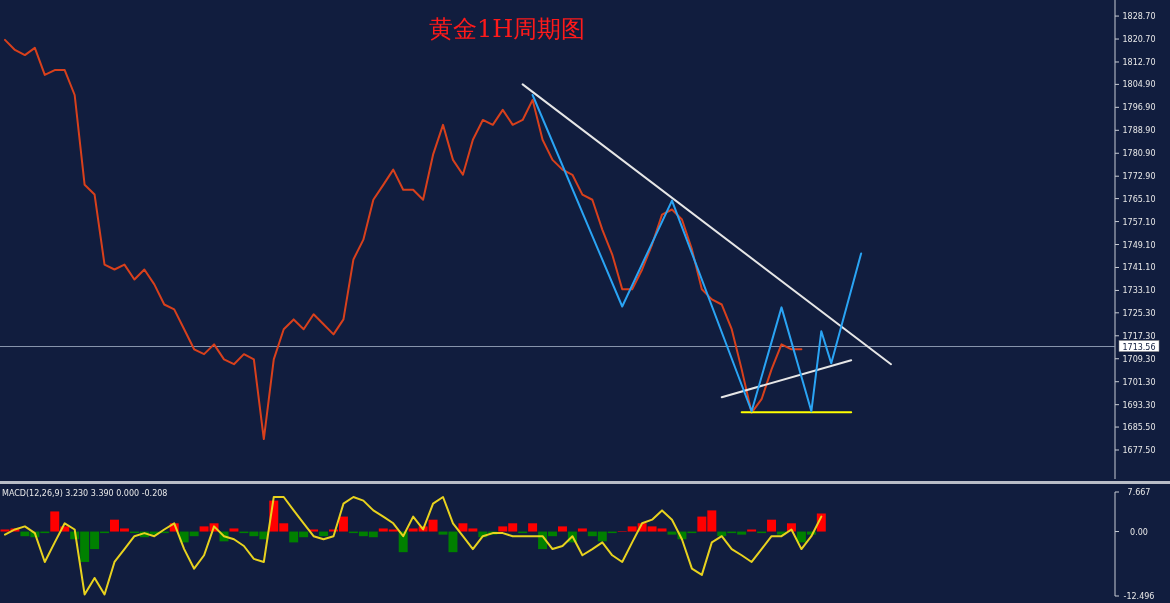  What do you see at coordinates (1139, 222) in the screenshot?
I see `y-tick-label: 1757.10` at bounding box center [1139, 222].